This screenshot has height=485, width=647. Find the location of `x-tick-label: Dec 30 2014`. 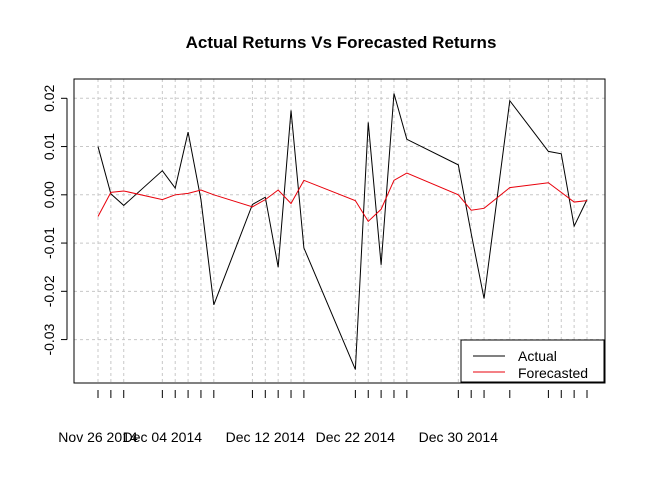

x-tick-label: Dec 30 2014 is located at coordinates (459, 437).